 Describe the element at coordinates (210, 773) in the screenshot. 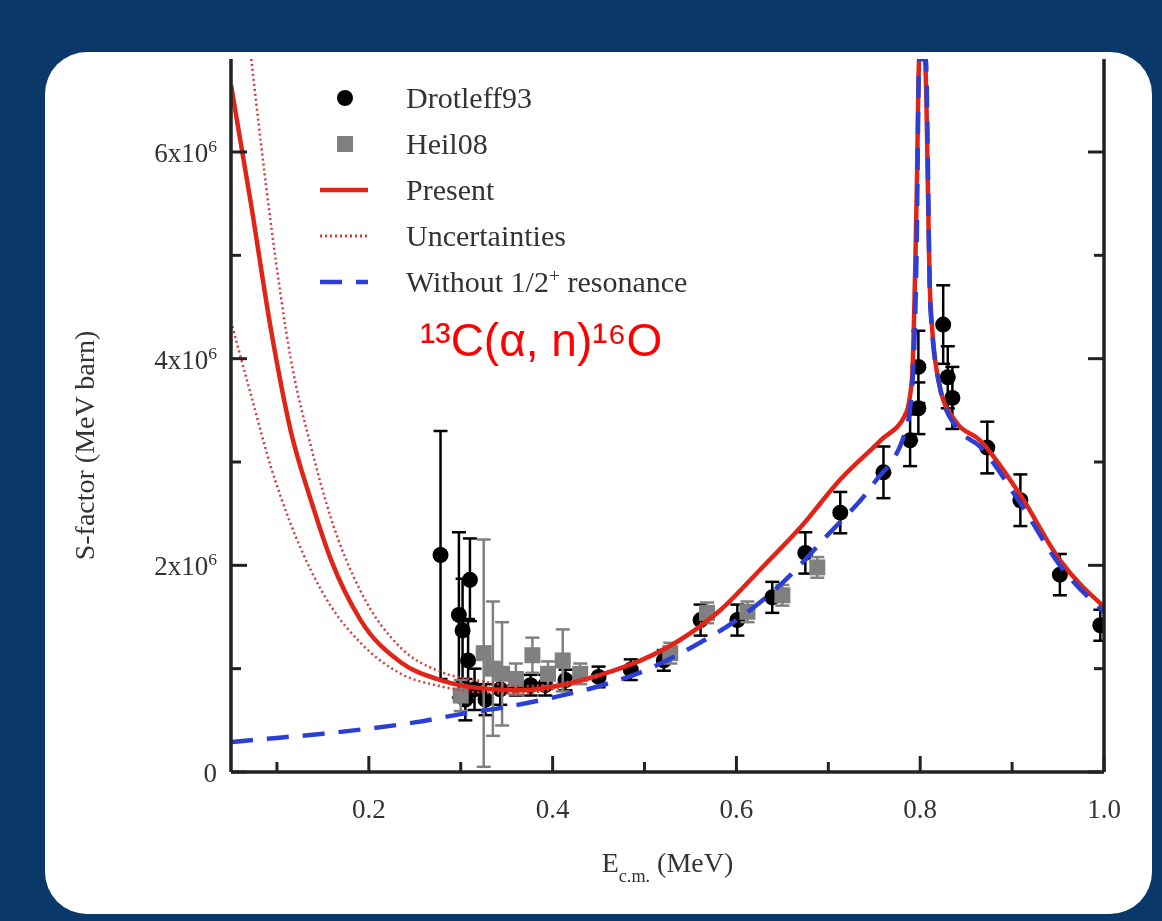

I see `y-tick-label: 0` at that location.